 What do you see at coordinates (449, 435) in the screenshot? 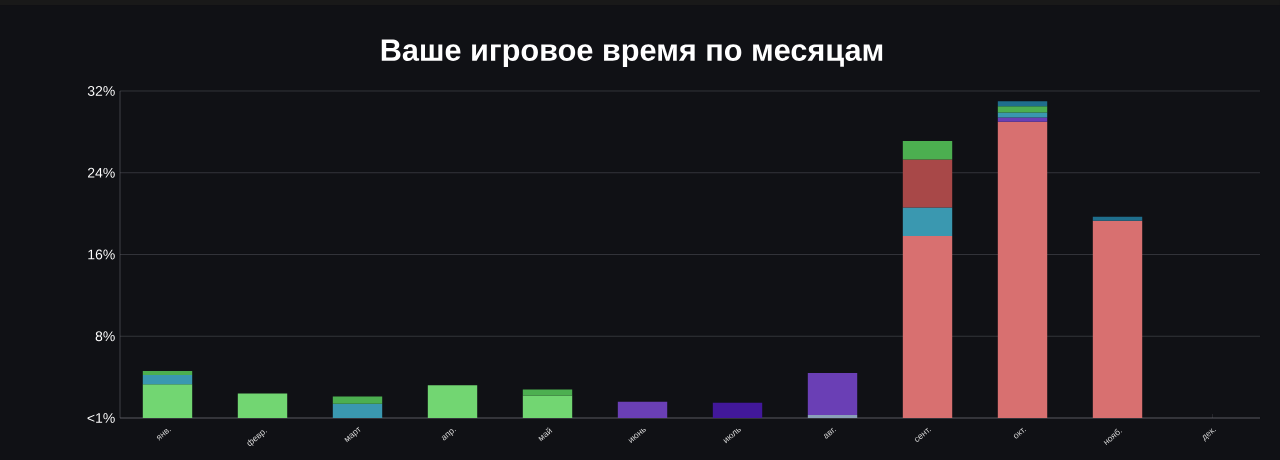
I see `x-tick-label: апр.` at bounding box center [449, 435].